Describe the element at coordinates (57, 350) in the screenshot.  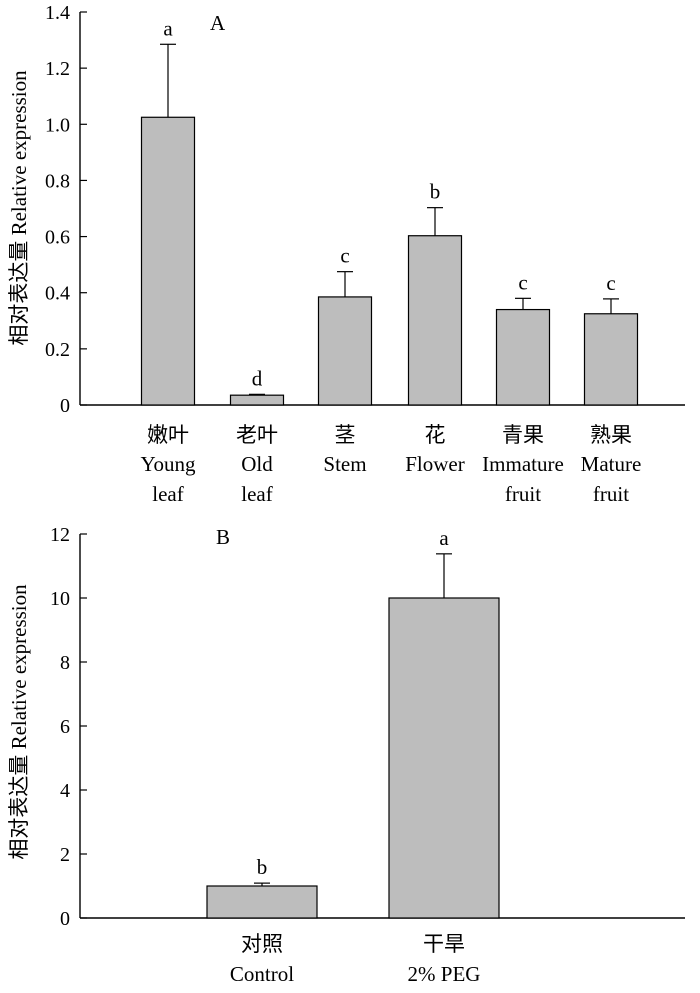
I see `y-tick-label: 0.2` at that location.